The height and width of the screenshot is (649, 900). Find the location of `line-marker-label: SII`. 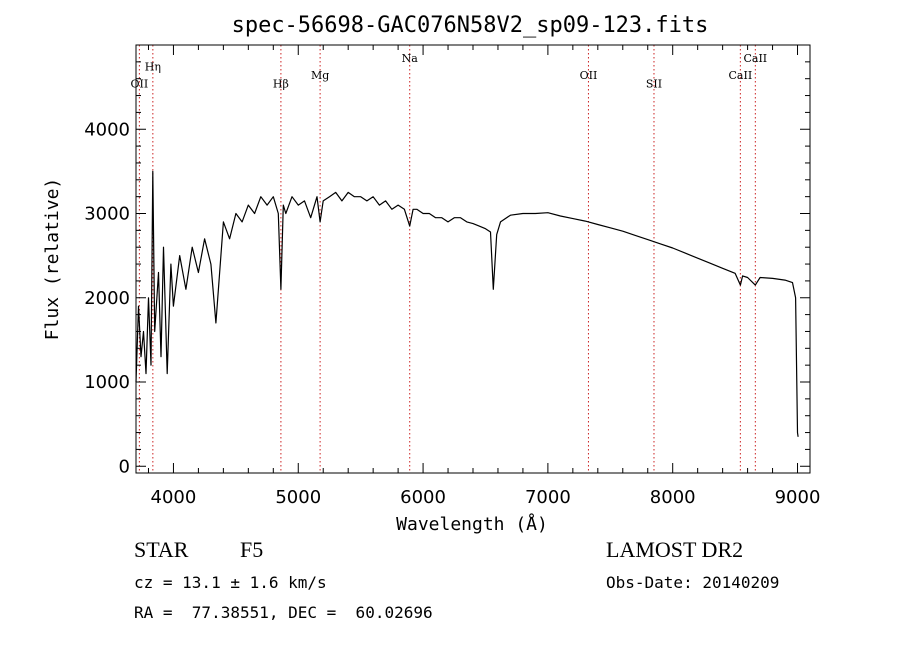

line-marker-label: SII is located at coordinates (654, 84).